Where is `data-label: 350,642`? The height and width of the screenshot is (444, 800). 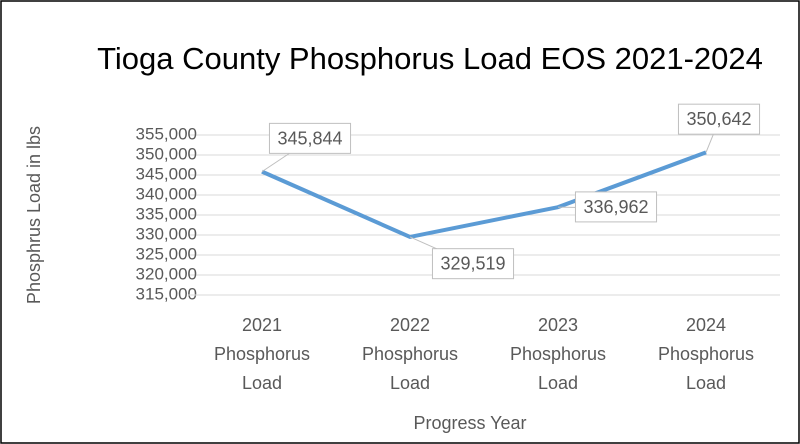
data-label: 350,642 is located at coordinates (718, 119).